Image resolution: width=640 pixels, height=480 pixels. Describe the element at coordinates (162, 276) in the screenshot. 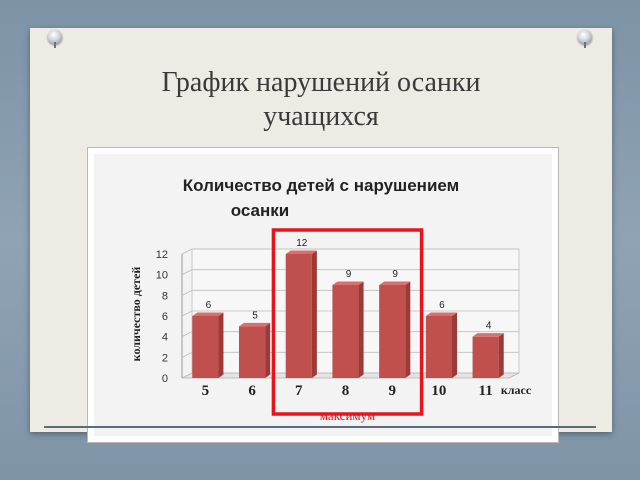

I see `y-tick-label: 10` at that location.